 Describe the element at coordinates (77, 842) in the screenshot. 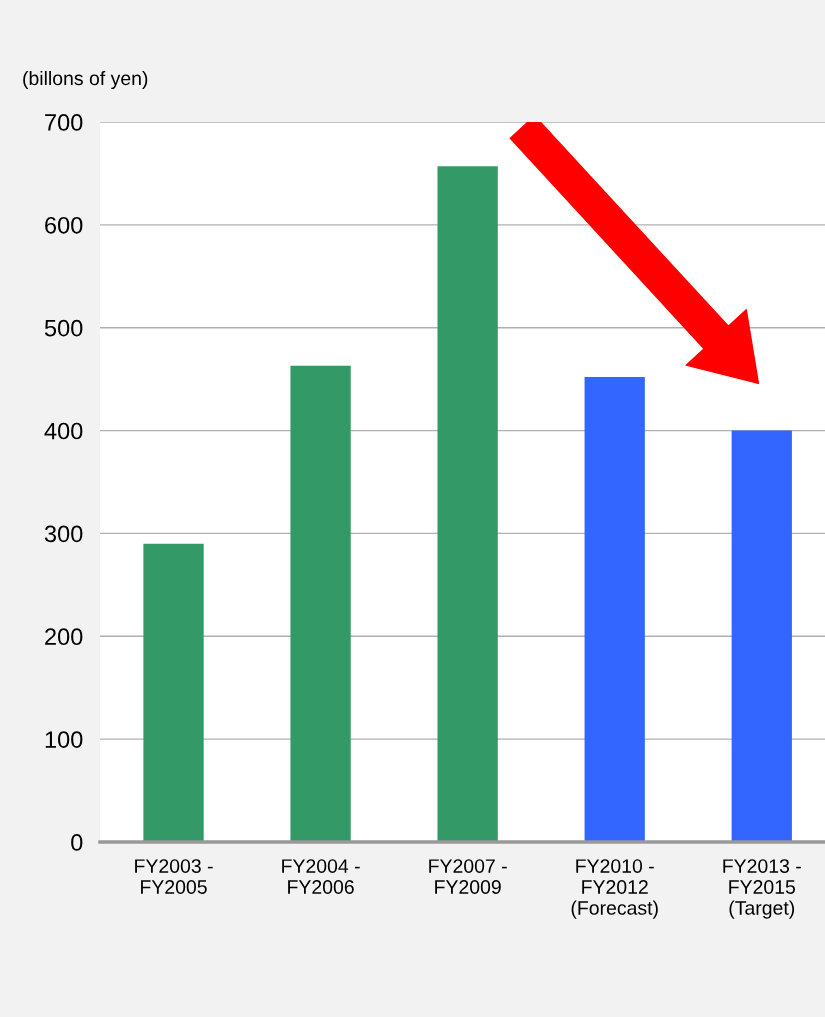

I see `y-tick-label: 0` at that location.